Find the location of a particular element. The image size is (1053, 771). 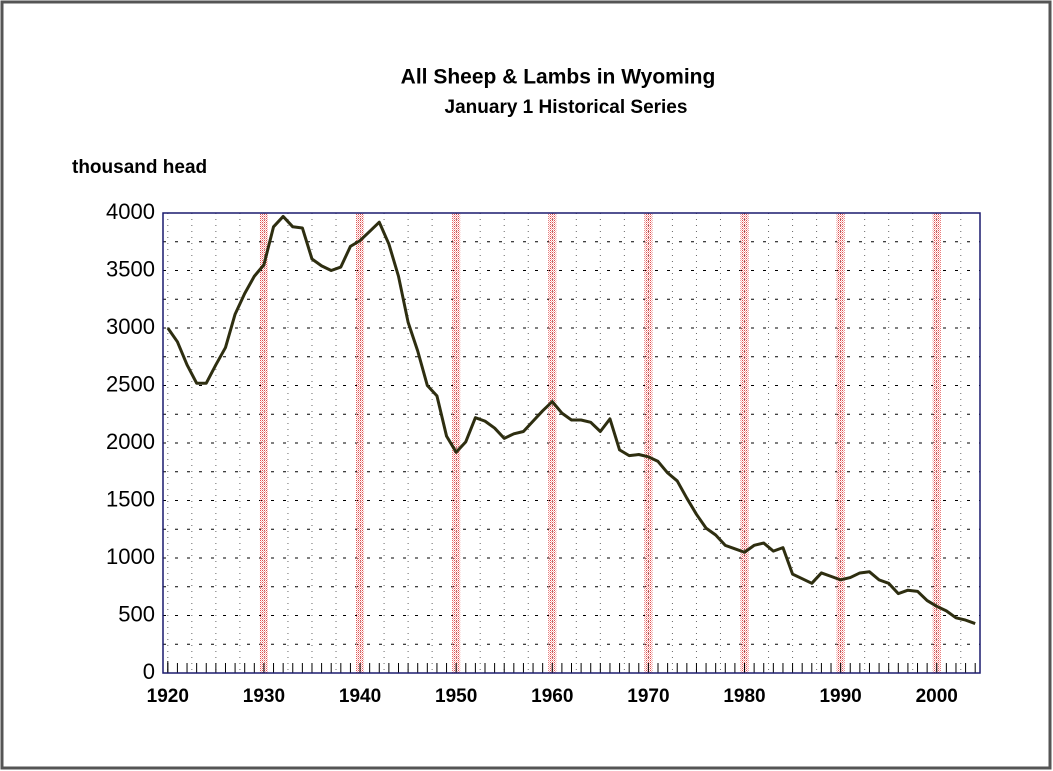

x-tick-label: 1940 is located at coordinates (360, 696).